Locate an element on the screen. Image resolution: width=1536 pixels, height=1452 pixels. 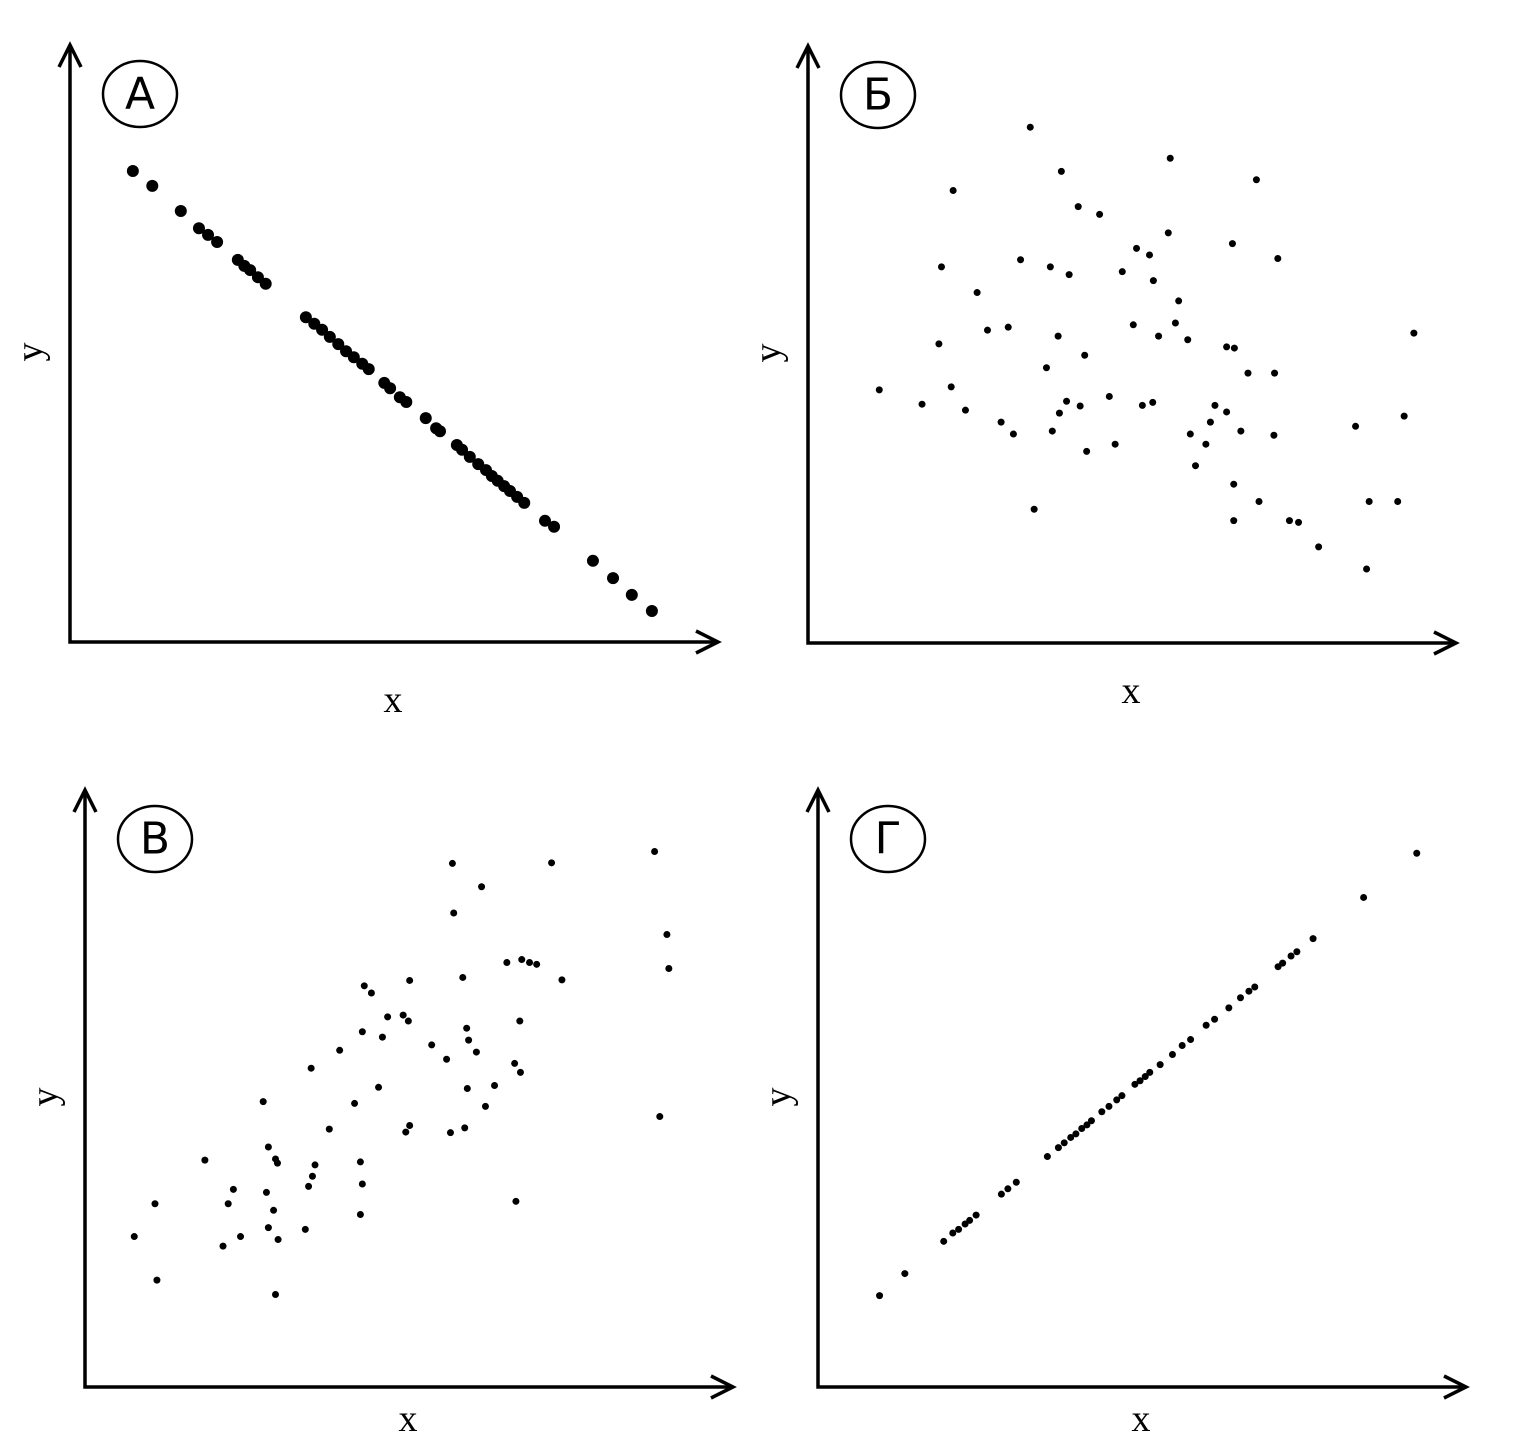
panel-label: Г is located at coordinates (888, 839).